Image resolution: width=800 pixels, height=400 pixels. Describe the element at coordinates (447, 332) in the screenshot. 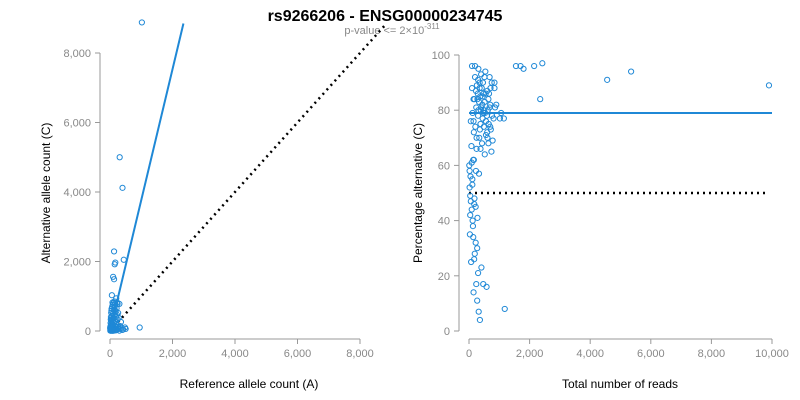

I see `right-y-tick-label: 0` at that location.